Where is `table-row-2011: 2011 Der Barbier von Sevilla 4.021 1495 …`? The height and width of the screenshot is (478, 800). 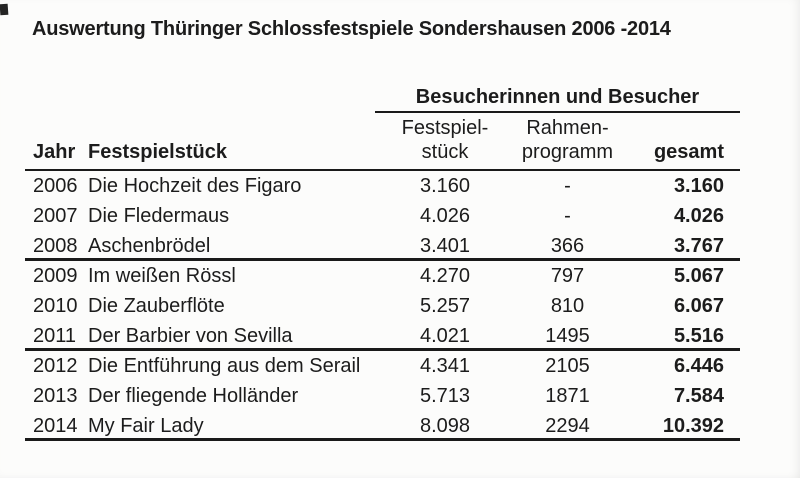 table-row-2011: 2011 Der Barbier von Sevilla 4.021 1495 … is located at coordinates (382, 336).